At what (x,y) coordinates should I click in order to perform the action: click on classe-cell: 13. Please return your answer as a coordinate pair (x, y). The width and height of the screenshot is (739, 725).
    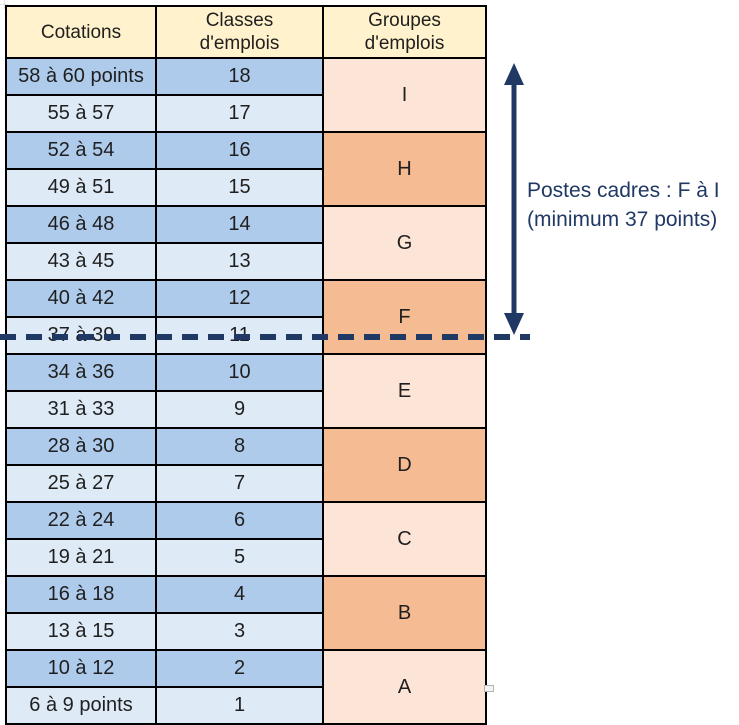
    Looking at the image, I should click on (239, 261).